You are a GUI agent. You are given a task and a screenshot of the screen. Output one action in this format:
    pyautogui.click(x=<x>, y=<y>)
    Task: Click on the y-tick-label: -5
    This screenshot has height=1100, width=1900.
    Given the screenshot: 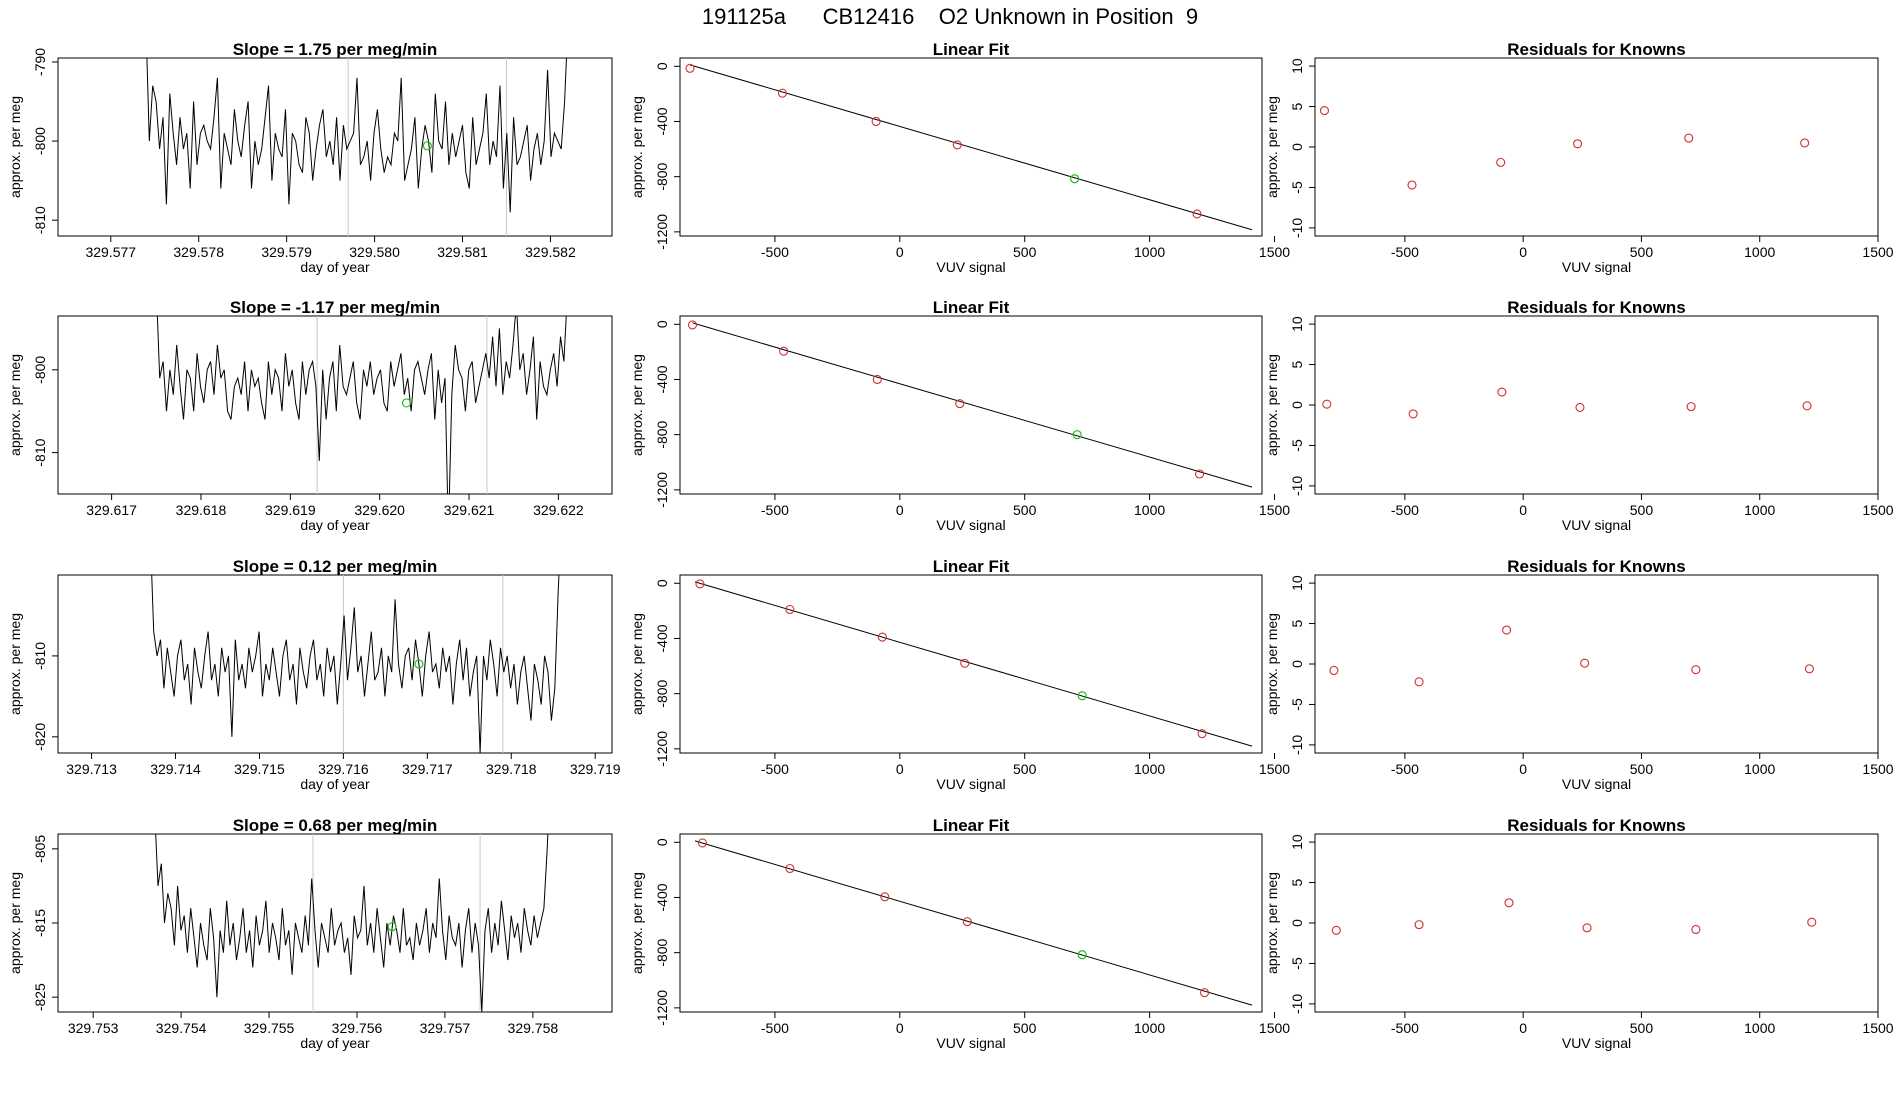 What is the action you would take?
    pyautogui.click(x=1297, y=187)
    